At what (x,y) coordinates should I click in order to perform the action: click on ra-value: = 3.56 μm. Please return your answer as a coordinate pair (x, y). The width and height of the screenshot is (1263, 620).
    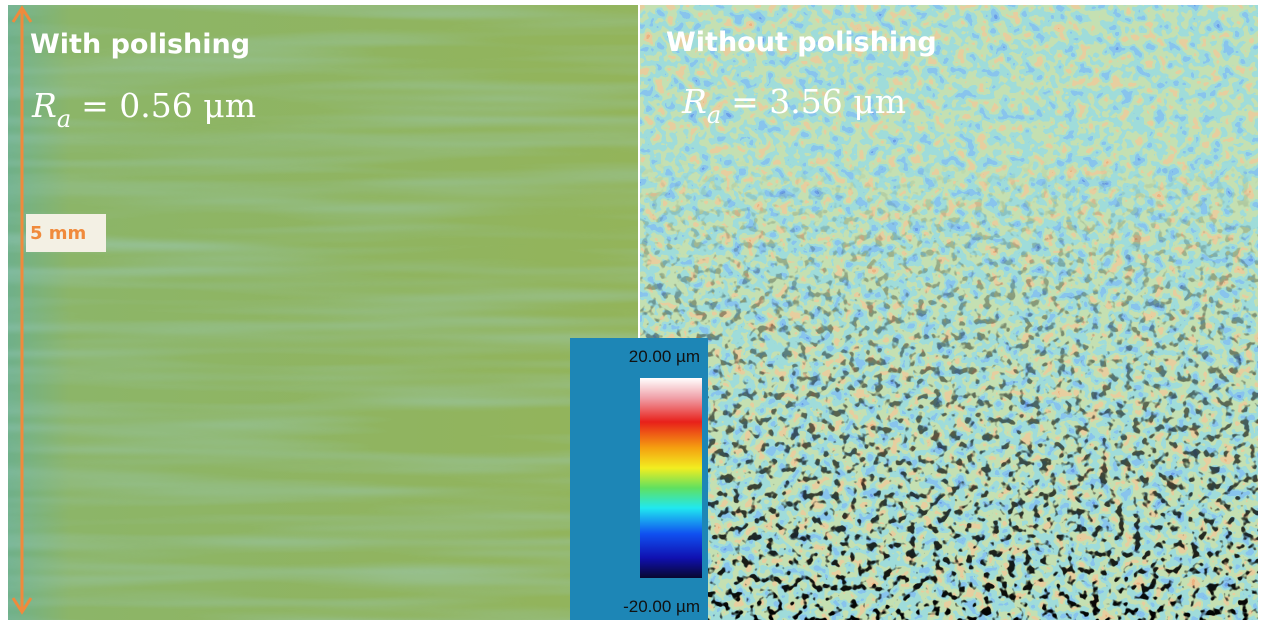
    Looking at the image, I should click on (818, 101).